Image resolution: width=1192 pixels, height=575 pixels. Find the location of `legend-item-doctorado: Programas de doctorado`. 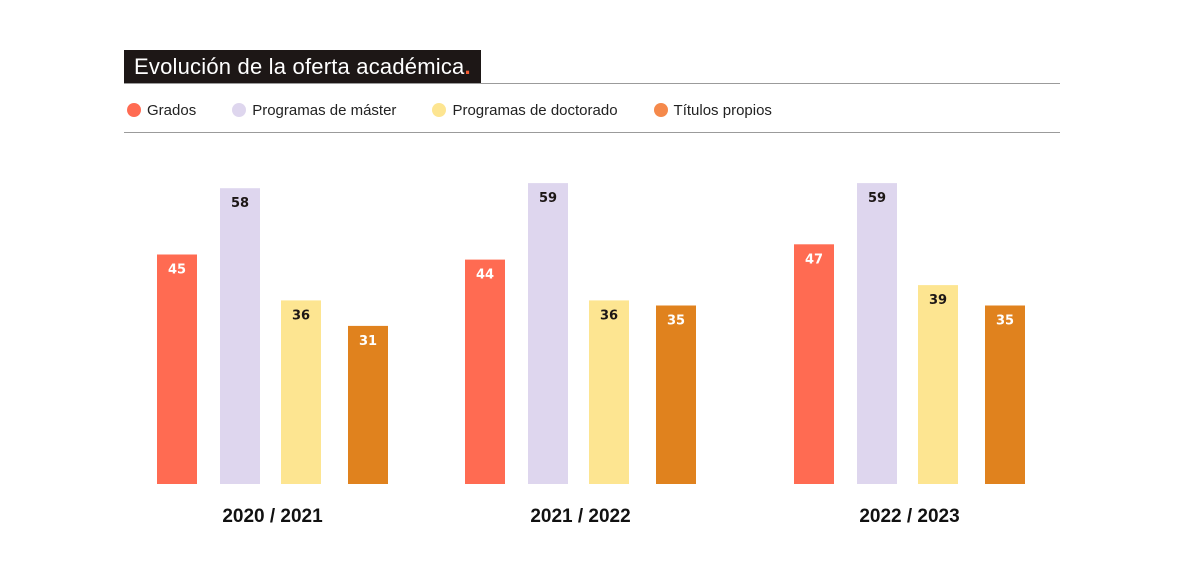

legend-item-doctorado: Programas de doctorado is located at coordinates (525, 110).